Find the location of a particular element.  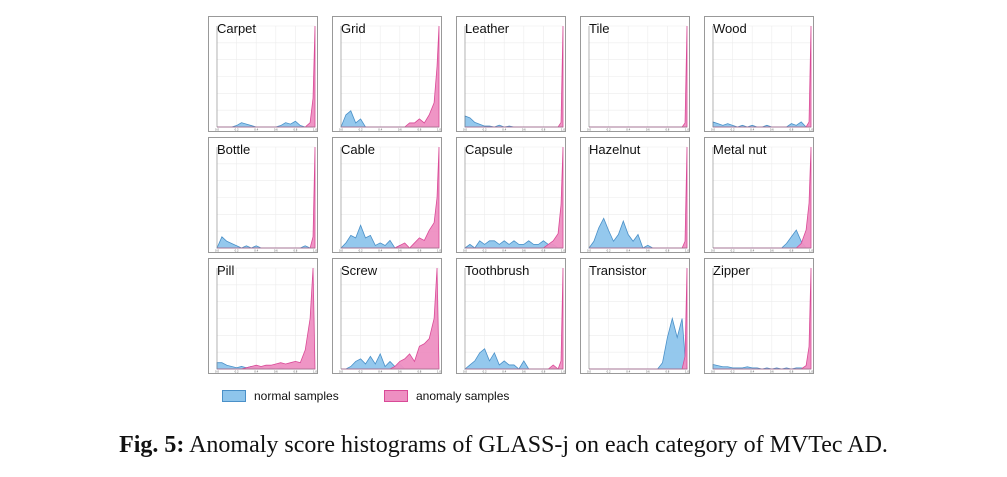

panel-screw: 0.0 0.2 0.4 0.6 0.8 1.0 Screw is located at coordinates (387, 316).